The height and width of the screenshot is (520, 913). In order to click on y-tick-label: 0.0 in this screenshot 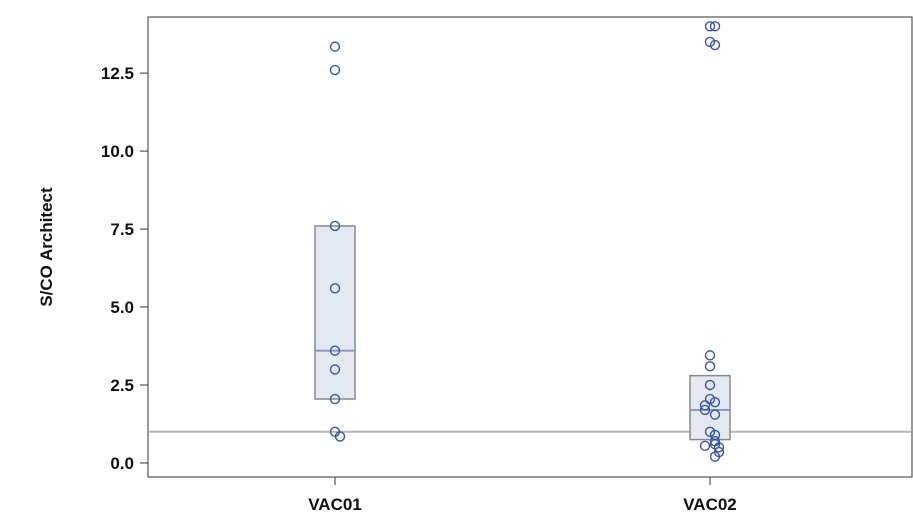, I will do `click(122, 463)`.